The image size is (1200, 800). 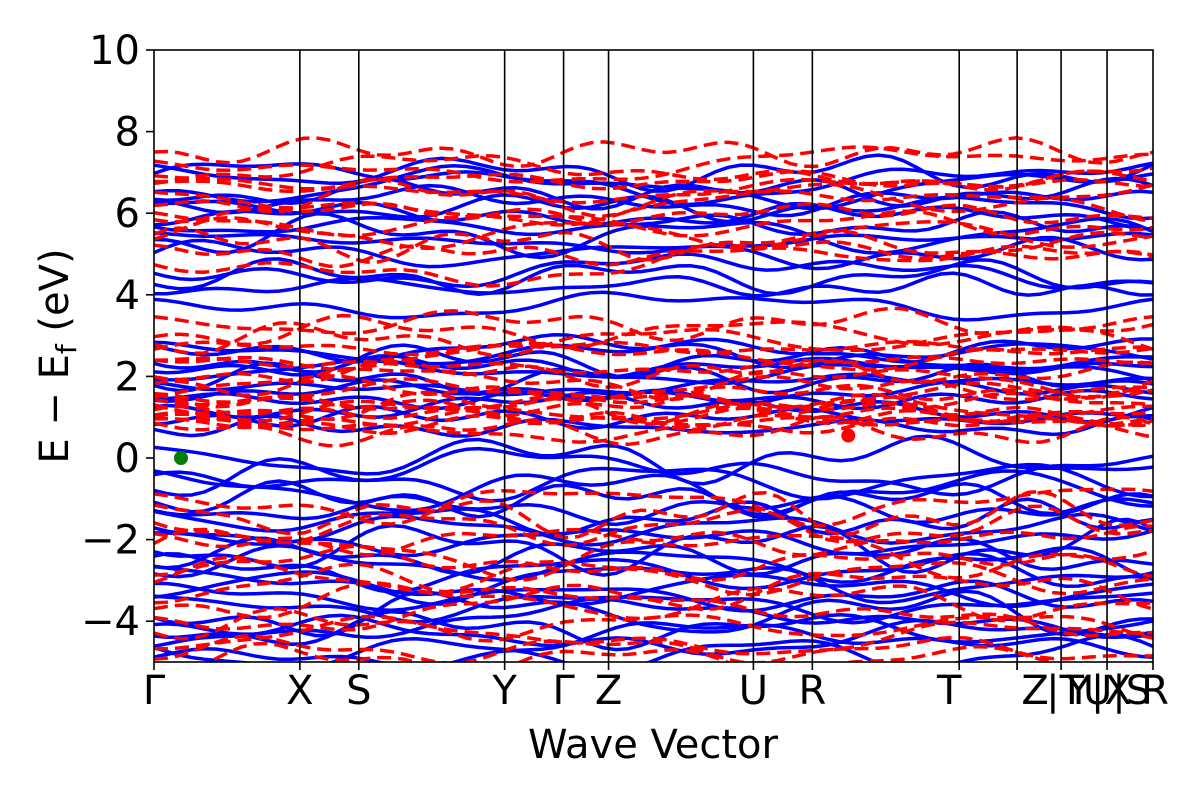 I want to click on x-tick-label: X, so click(x=299, y=691).